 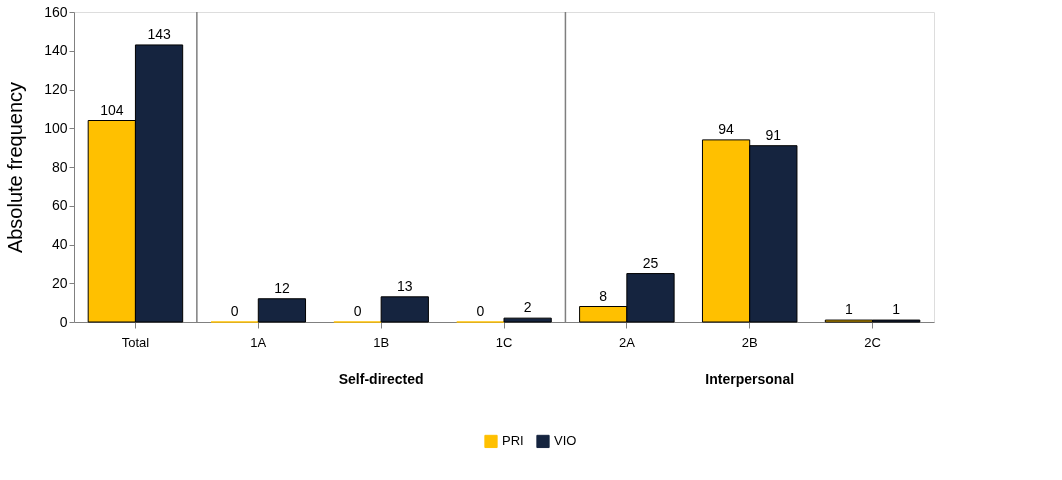 I want to click on y-axis-title: Absolute frequency, so click(x=15, y=167).